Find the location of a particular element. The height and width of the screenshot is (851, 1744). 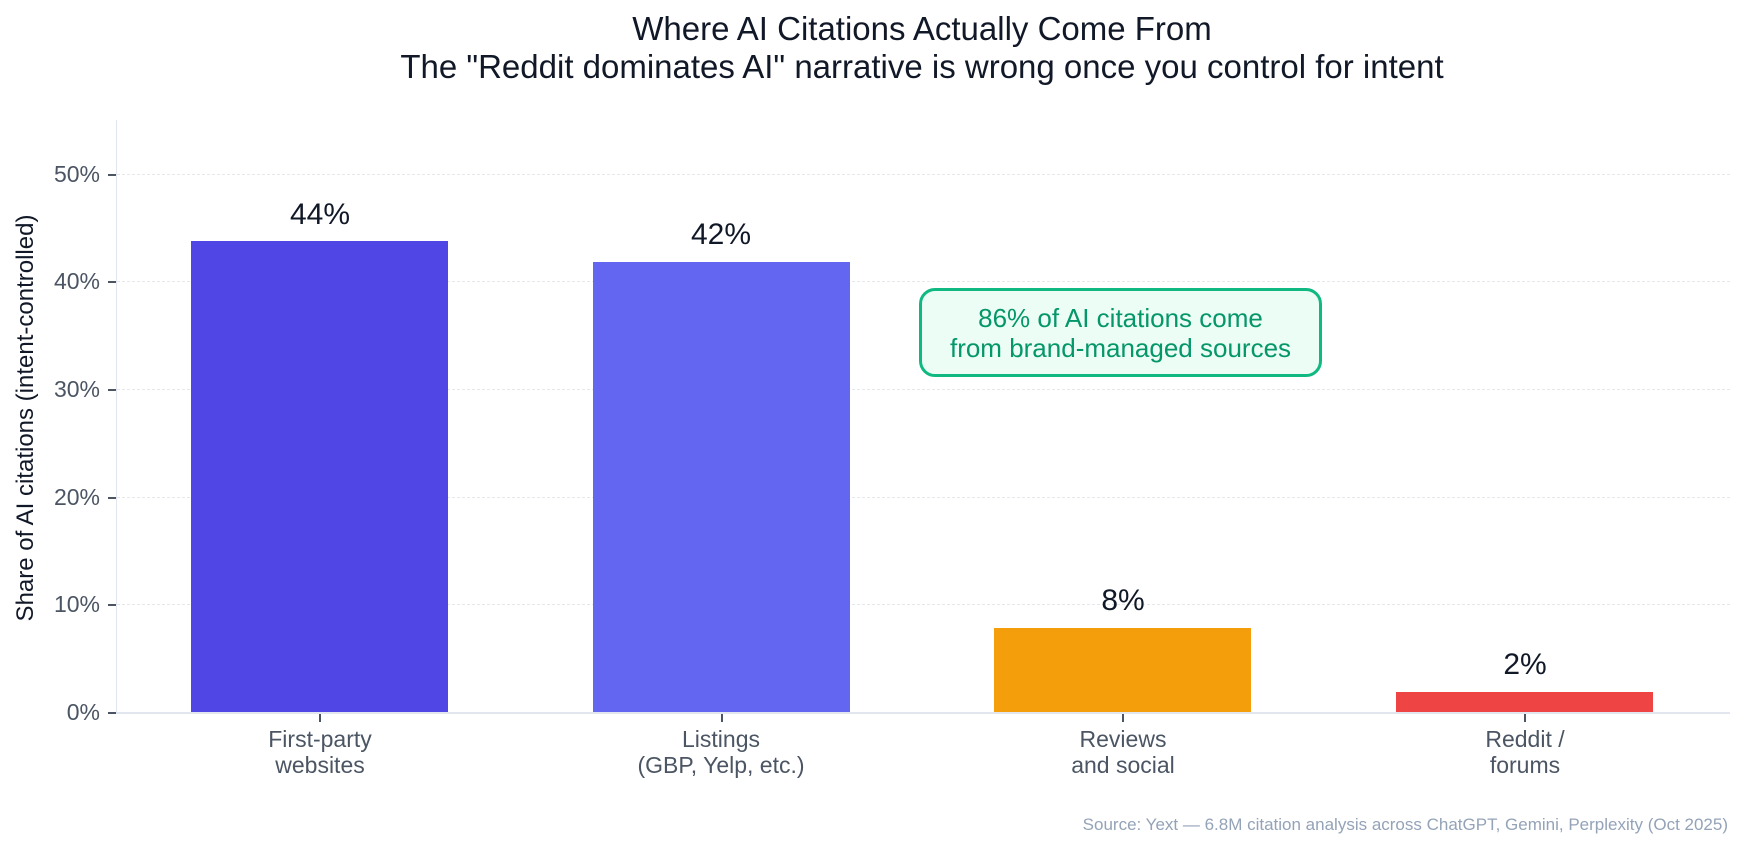

x-label-reddit: Reddit / forums is located at coordinates (1525, 752).